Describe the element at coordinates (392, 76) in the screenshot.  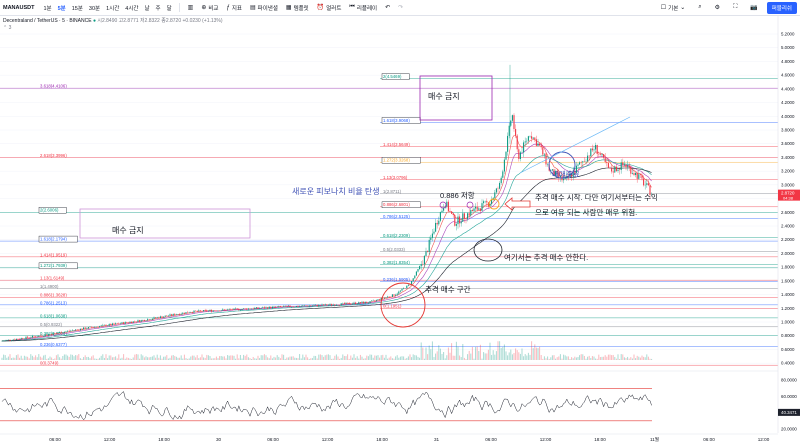
I see `fib-level-label: 2(4.5469)` at that location.